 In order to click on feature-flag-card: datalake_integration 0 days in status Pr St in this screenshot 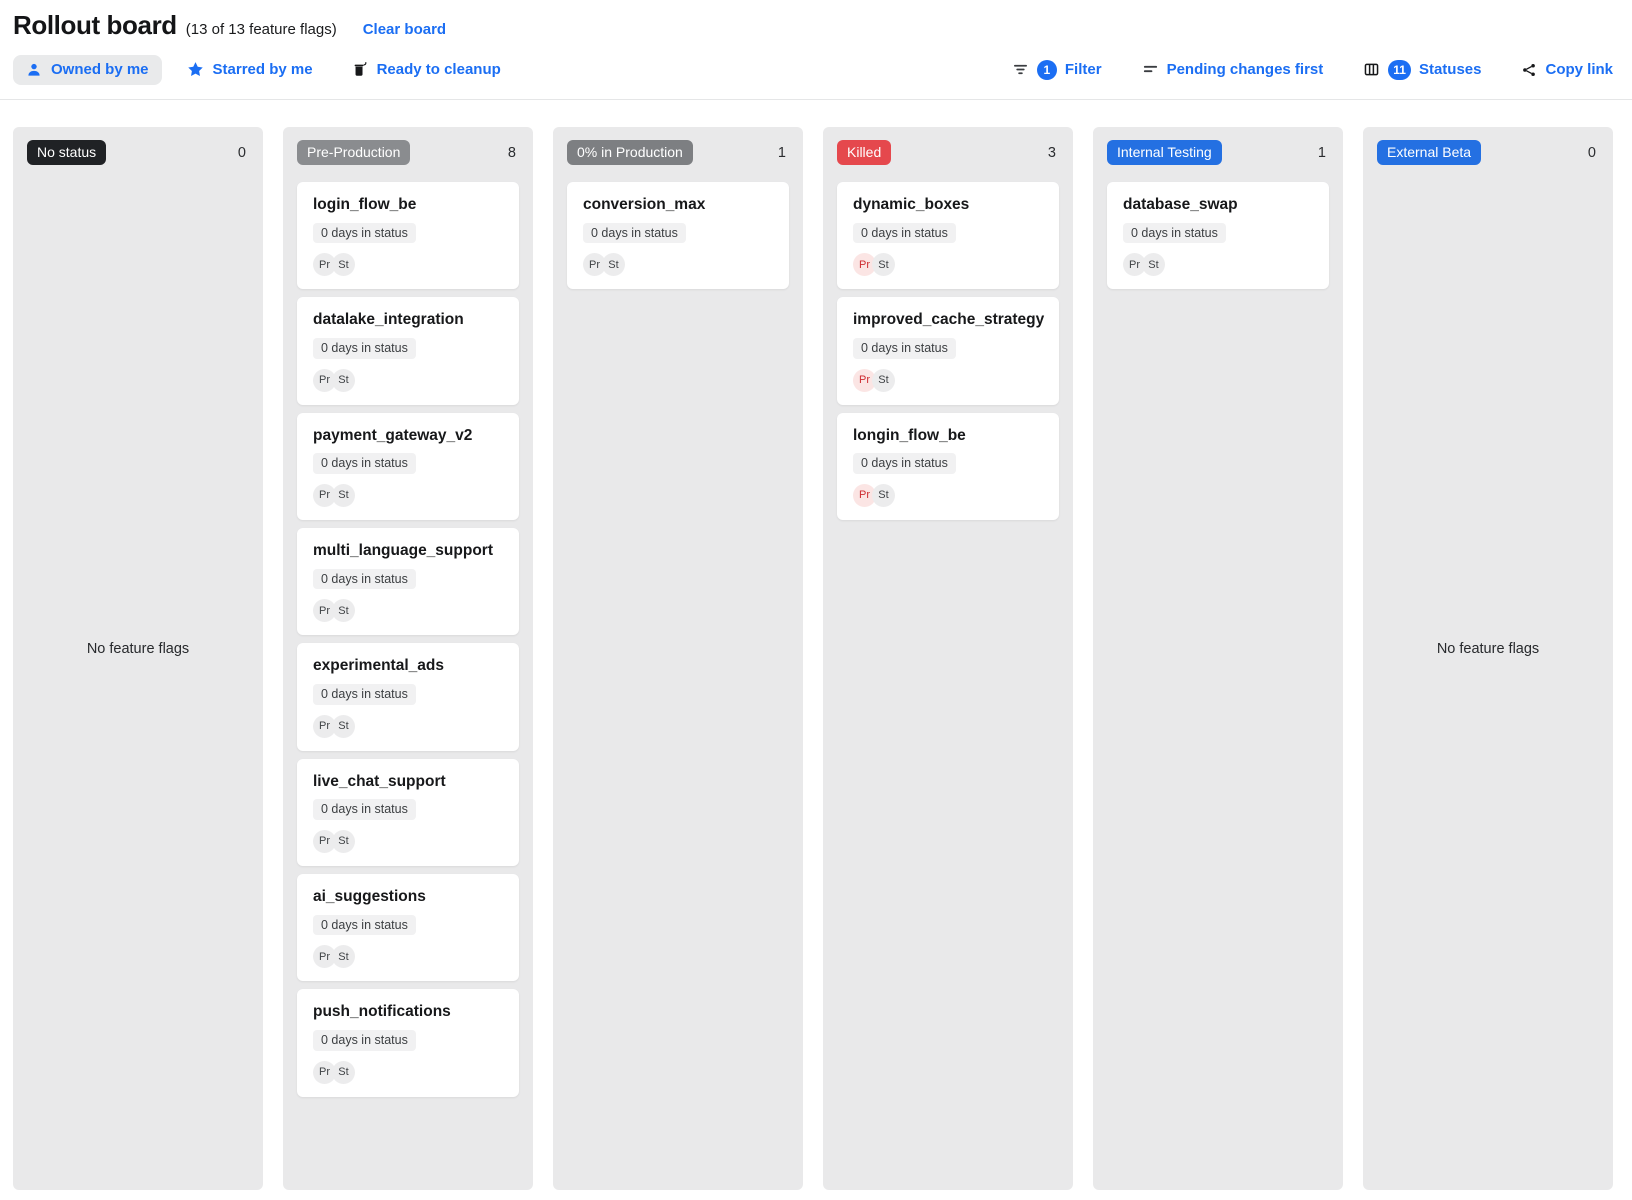, I will do `click(408, 351)`.